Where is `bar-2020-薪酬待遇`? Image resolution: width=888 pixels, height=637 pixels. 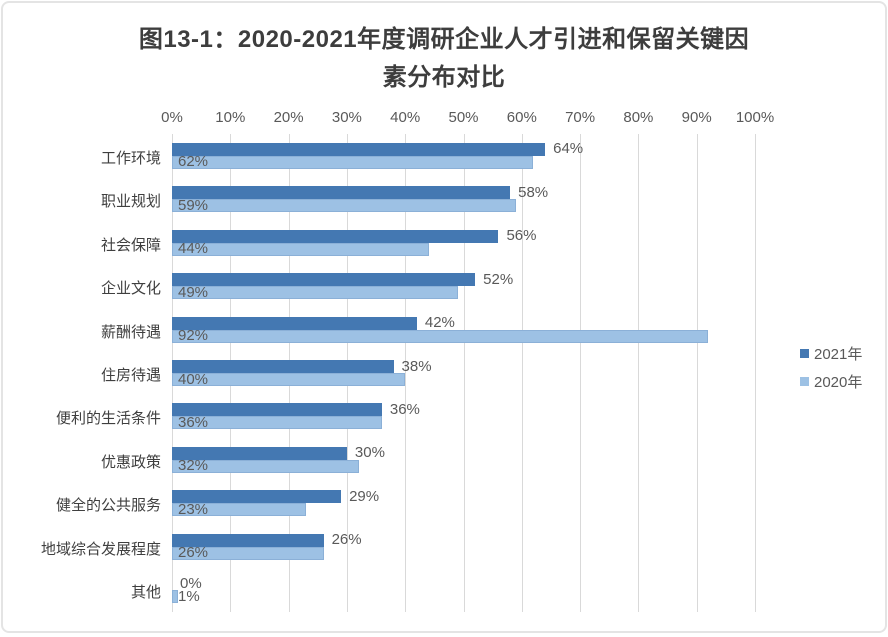
bar-2020-薪酬待遇 is located at coordinates (440, 336).